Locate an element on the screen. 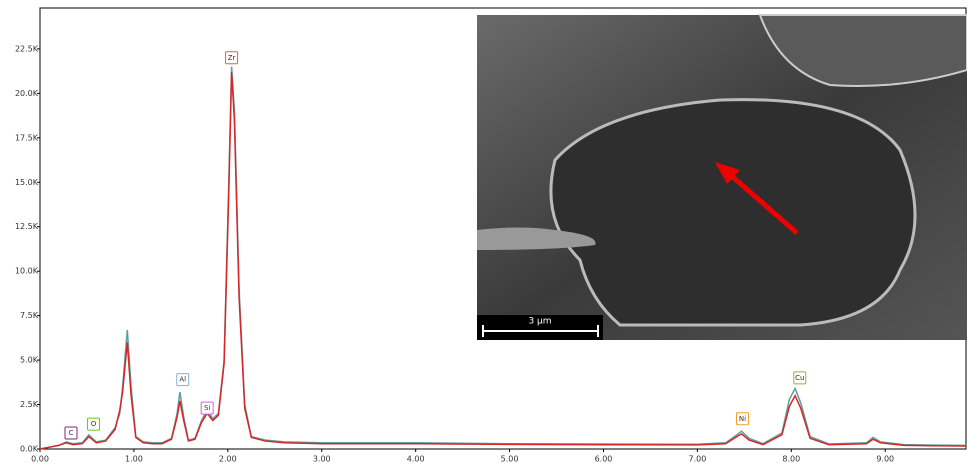 Image resolution: width=967 pixels, height=469 pixels. y-tick-label: 2.5K is located at coordinates (29, 404).